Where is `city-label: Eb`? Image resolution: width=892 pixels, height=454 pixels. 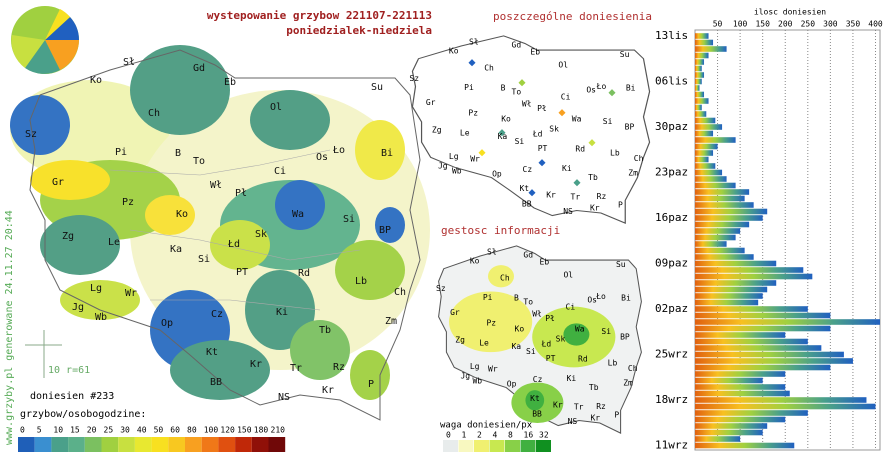
city-label: Eb is located at coordinates (230, 82).